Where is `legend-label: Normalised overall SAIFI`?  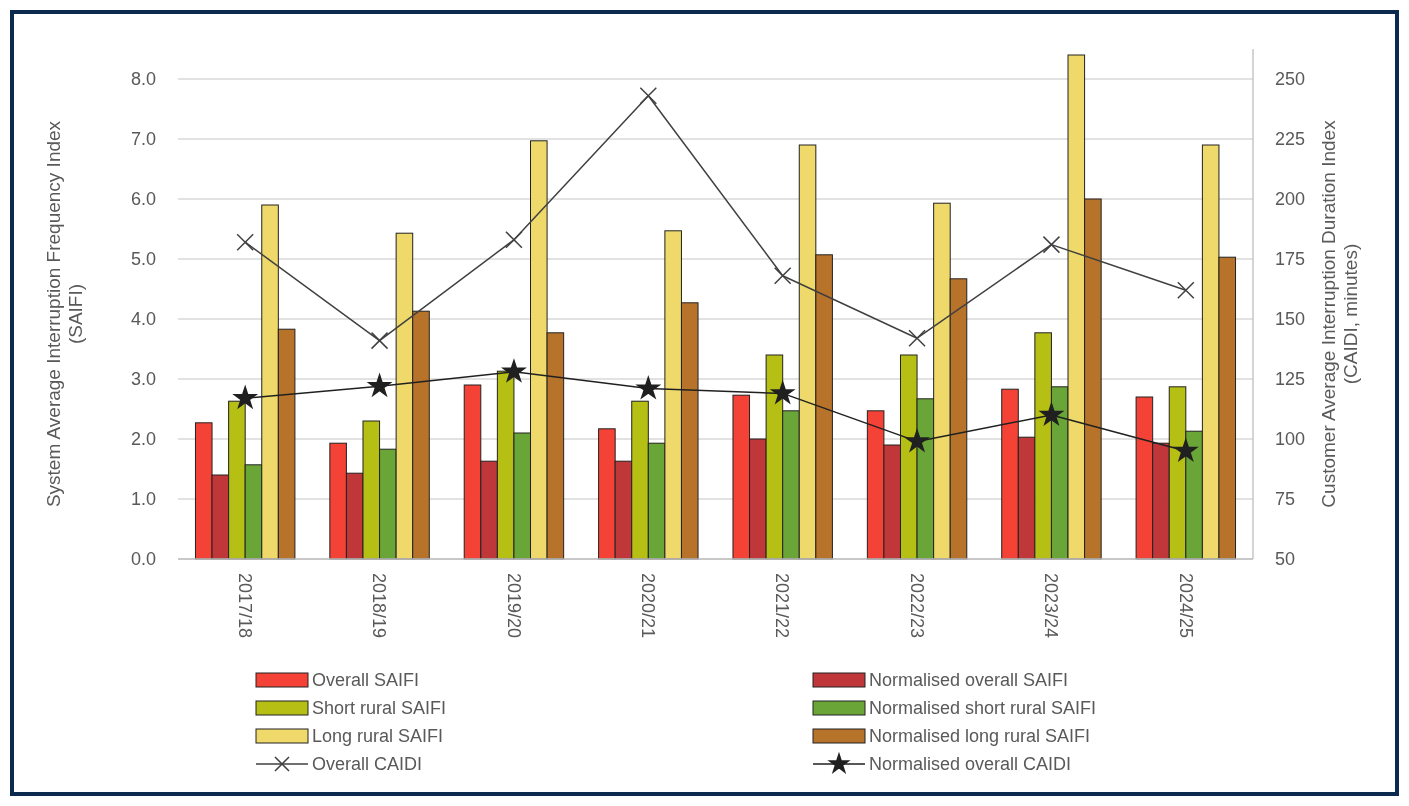 legend-label: Normalised overall SAIFI is located at coordinates (969, 680).